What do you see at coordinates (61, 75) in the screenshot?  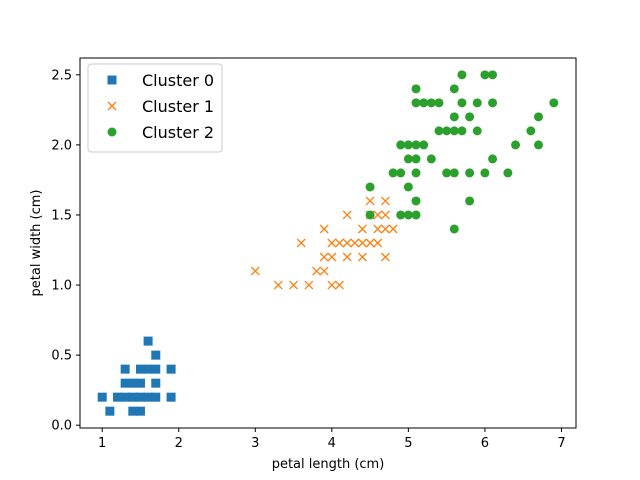 I see `y-tick-label: 2.5` at bounding box center [61, 75].